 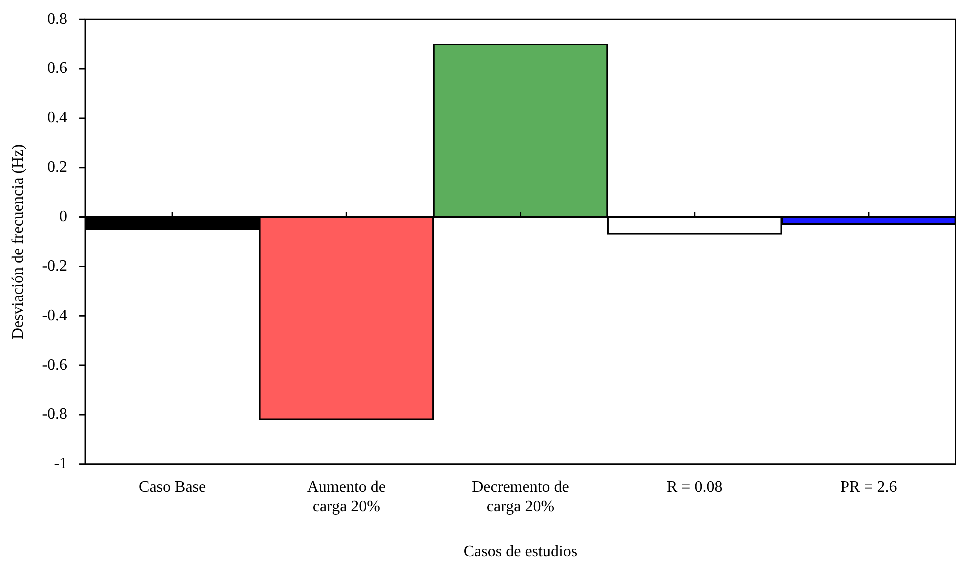 I want to click on y-tick-label: -1, so click(x=61, y=464).